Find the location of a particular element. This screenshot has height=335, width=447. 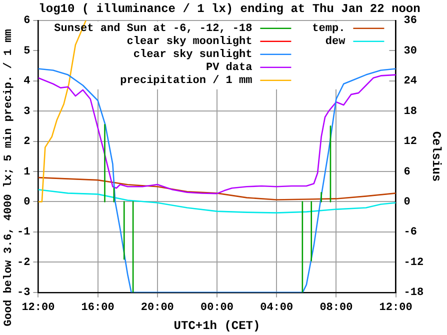

y2-tick-label: 6 is located at coordinates (407, 172).